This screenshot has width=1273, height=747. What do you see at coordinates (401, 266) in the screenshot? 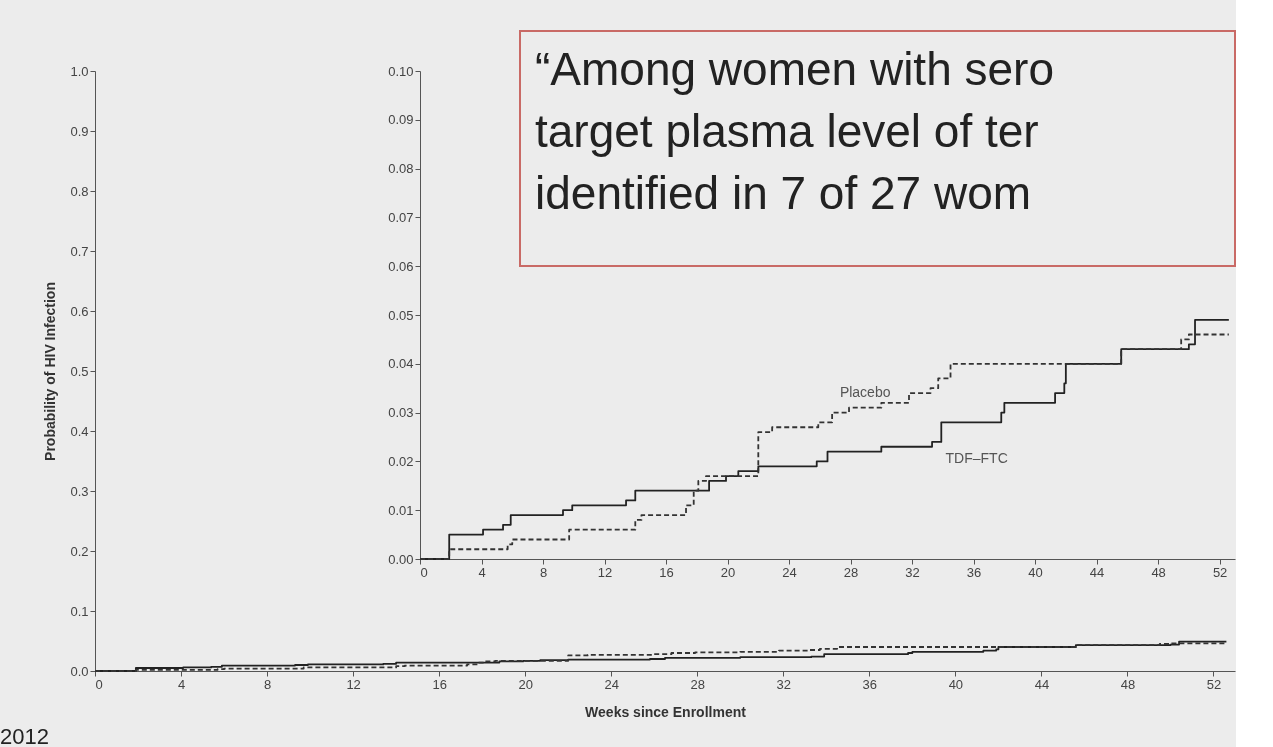
I see `y-tick-label: 0.06` at bounding box center [401, 266].